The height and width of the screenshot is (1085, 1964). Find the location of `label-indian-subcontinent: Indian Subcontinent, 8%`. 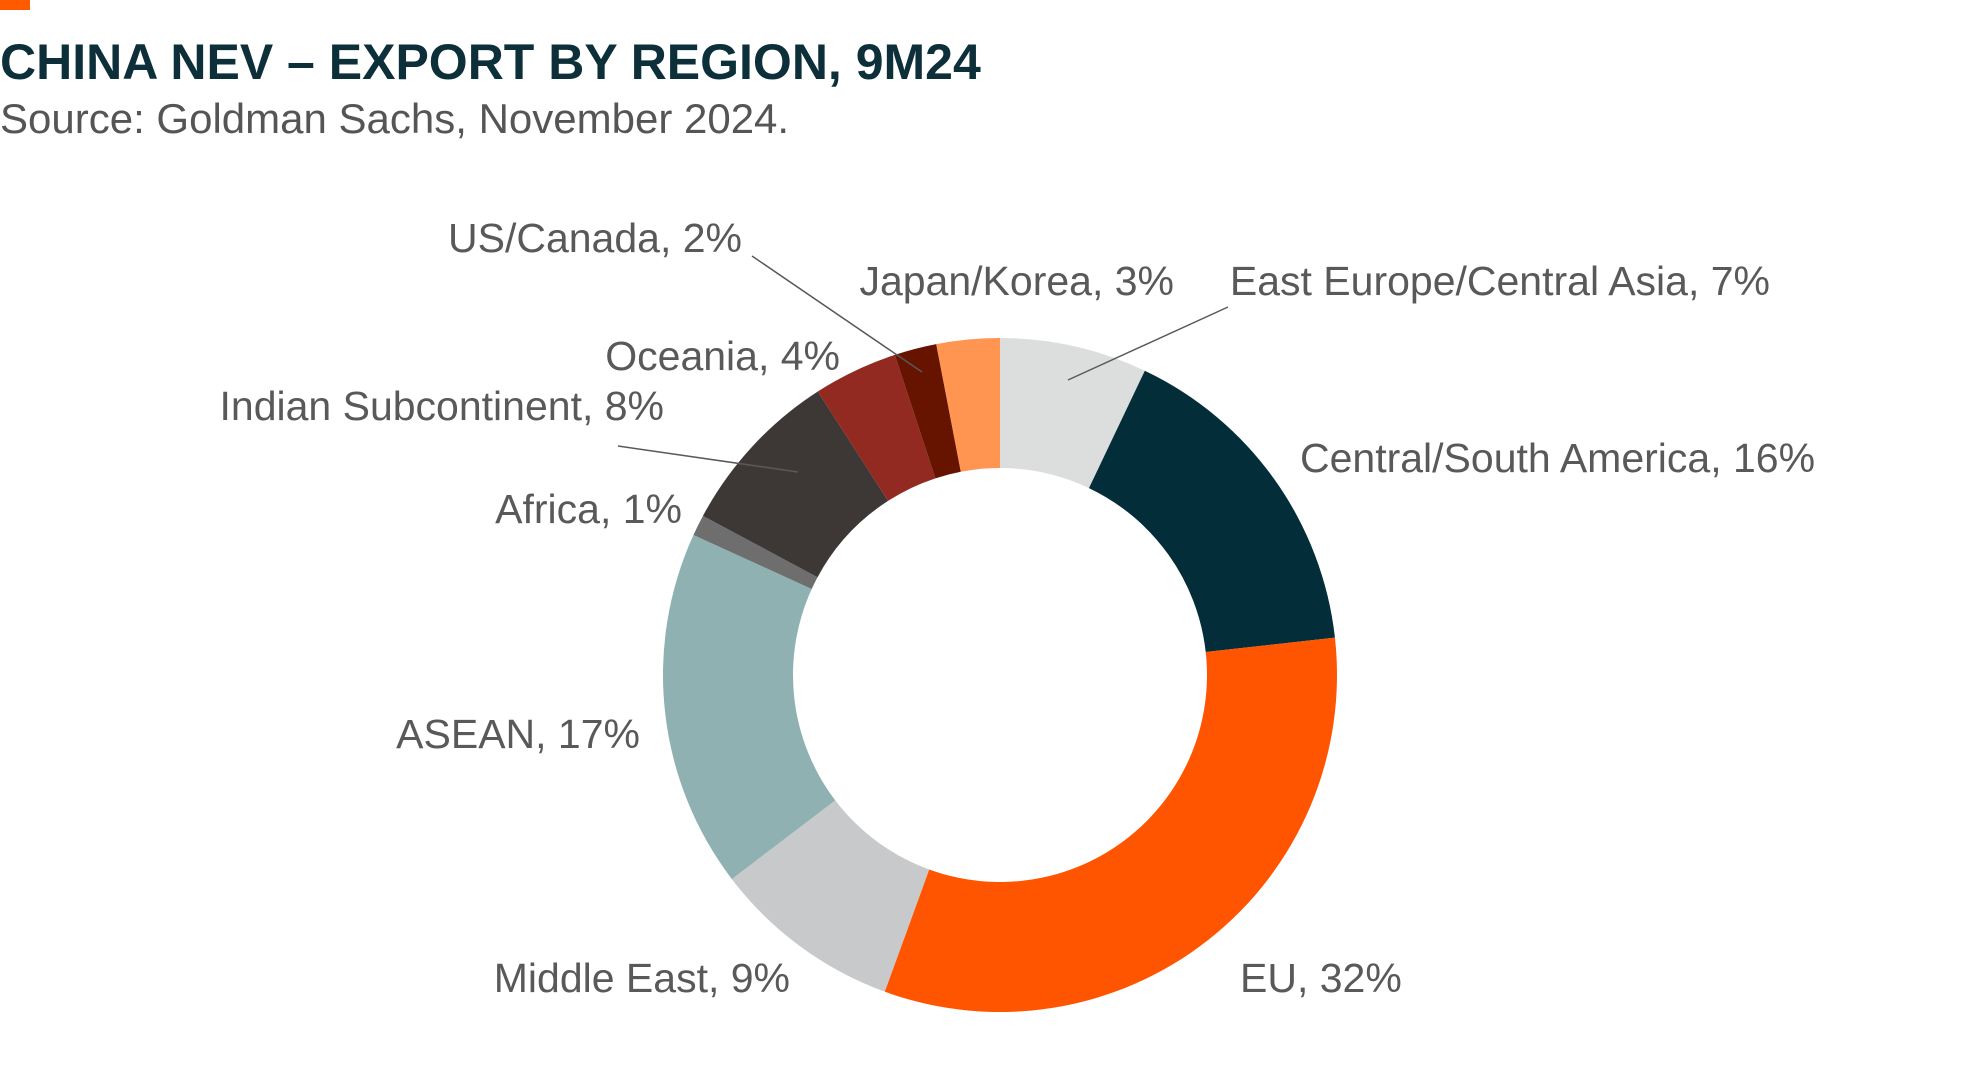

label-indian-subcontinent: Indian Subcontinent, 8% is located at coordinates (442, 406).